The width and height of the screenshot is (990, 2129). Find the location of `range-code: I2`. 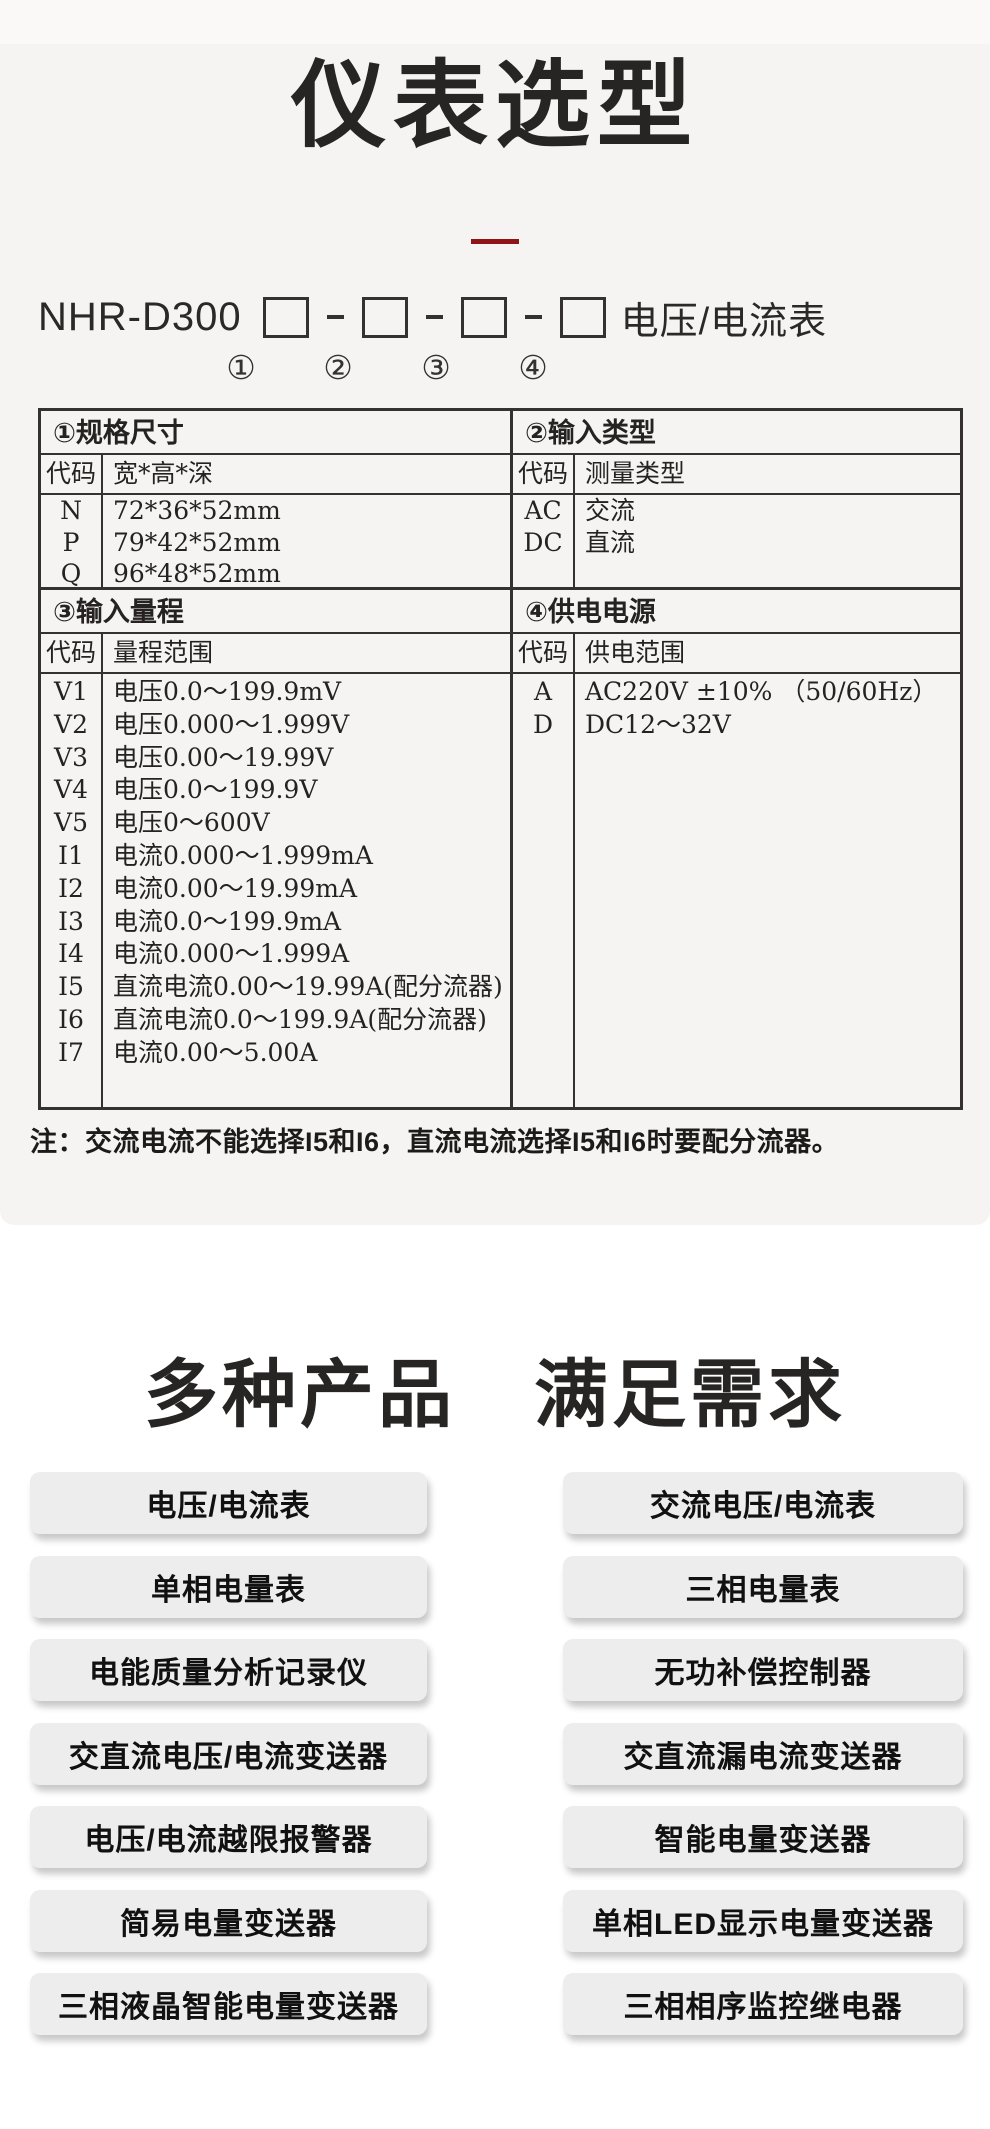

range-code: I2 is located at coordinates (71, 888).